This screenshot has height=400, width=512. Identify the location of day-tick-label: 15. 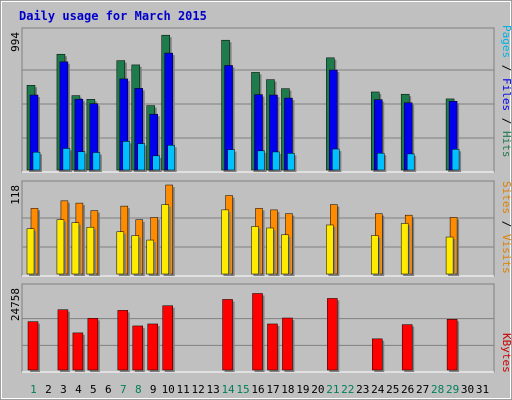
(242, 389).